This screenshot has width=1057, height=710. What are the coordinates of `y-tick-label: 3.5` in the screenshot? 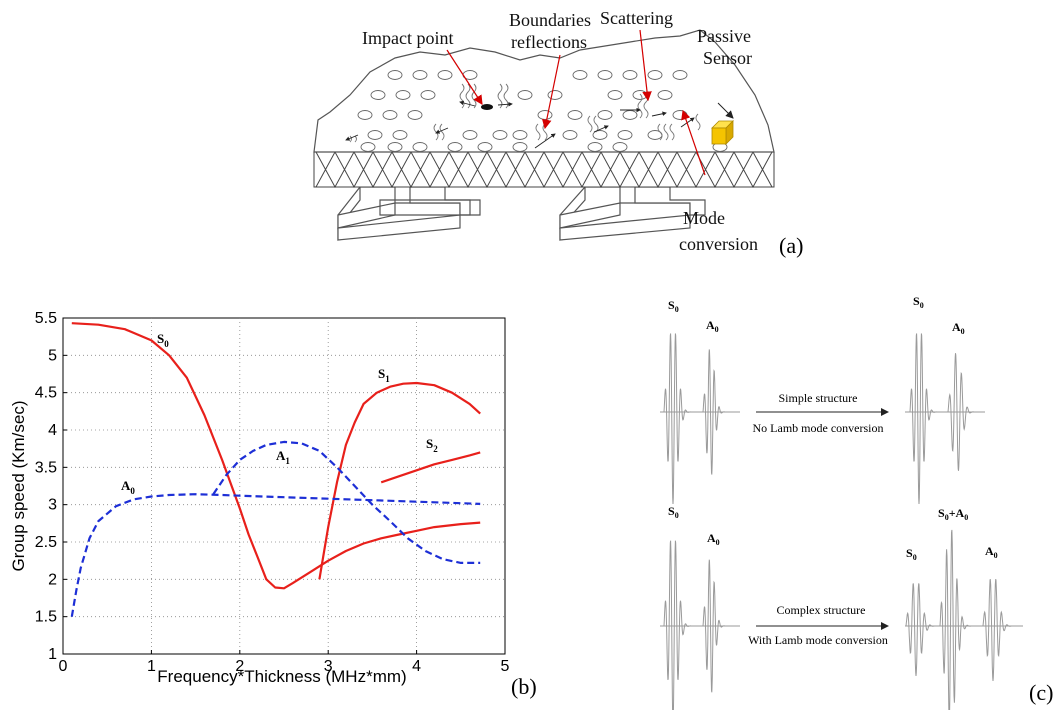 It's located at (46, 467).